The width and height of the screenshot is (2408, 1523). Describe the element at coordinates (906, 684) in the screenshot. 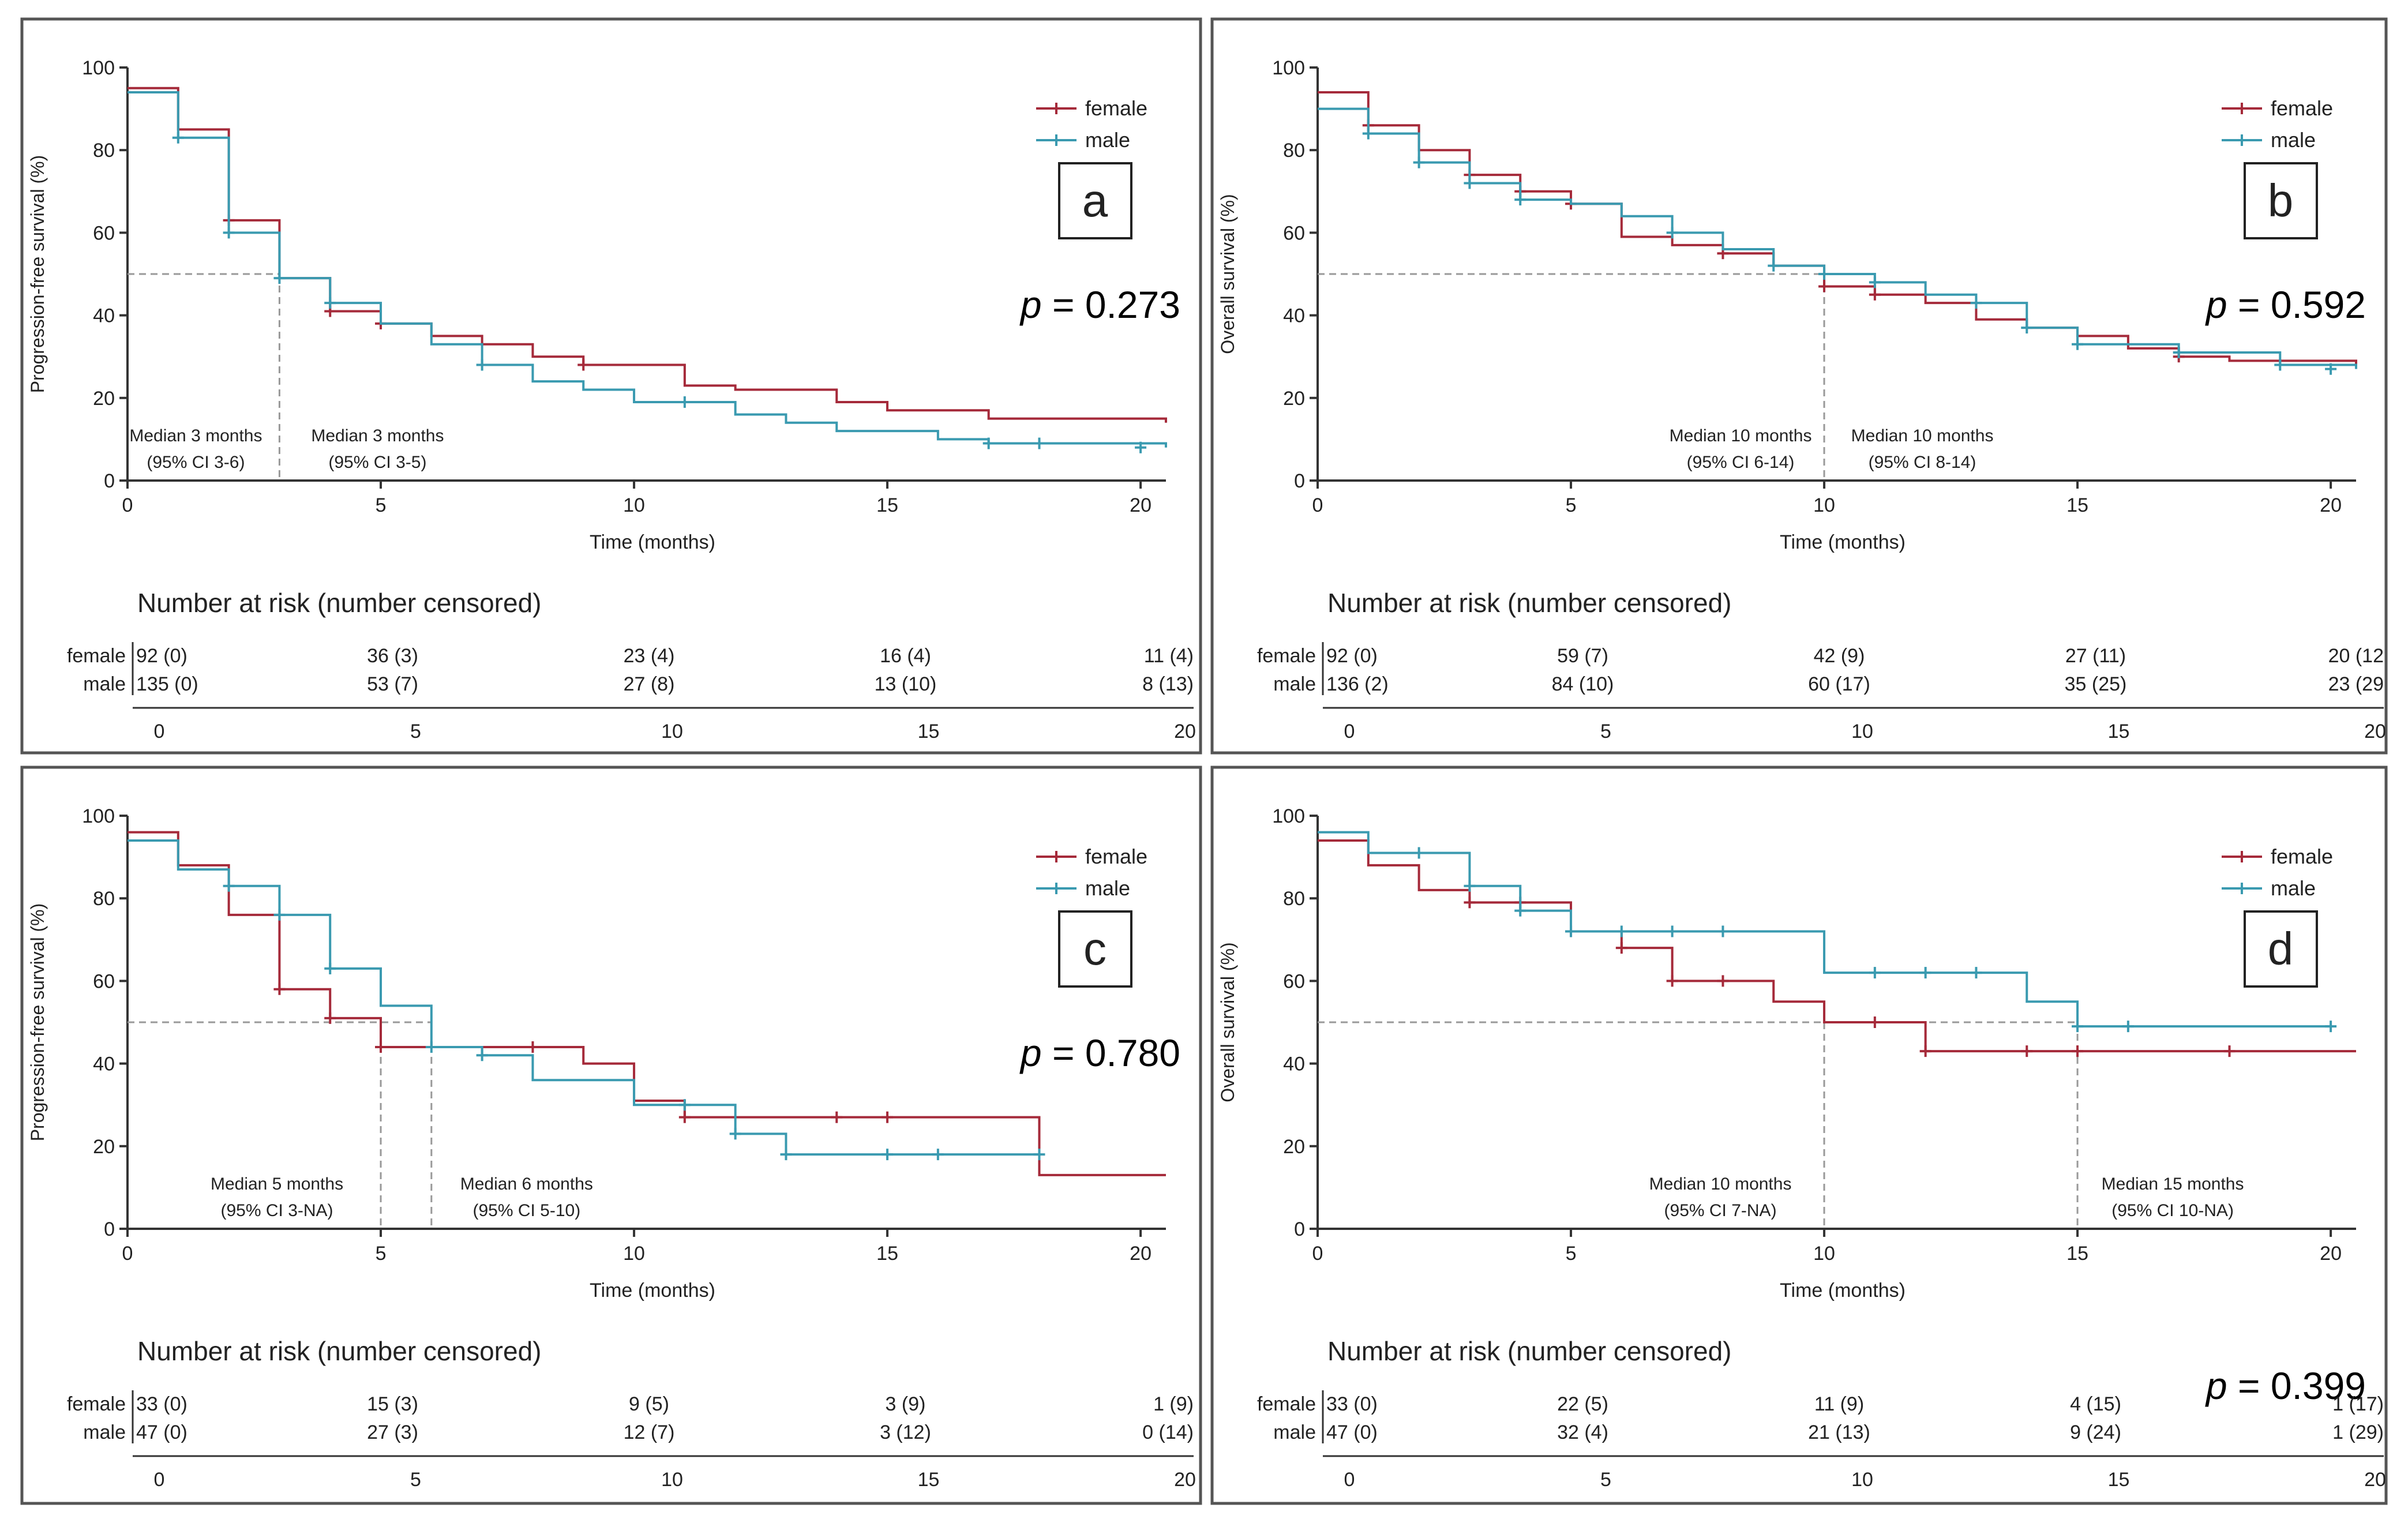

I see `risk-male-cell: 13 (10)` at that location.